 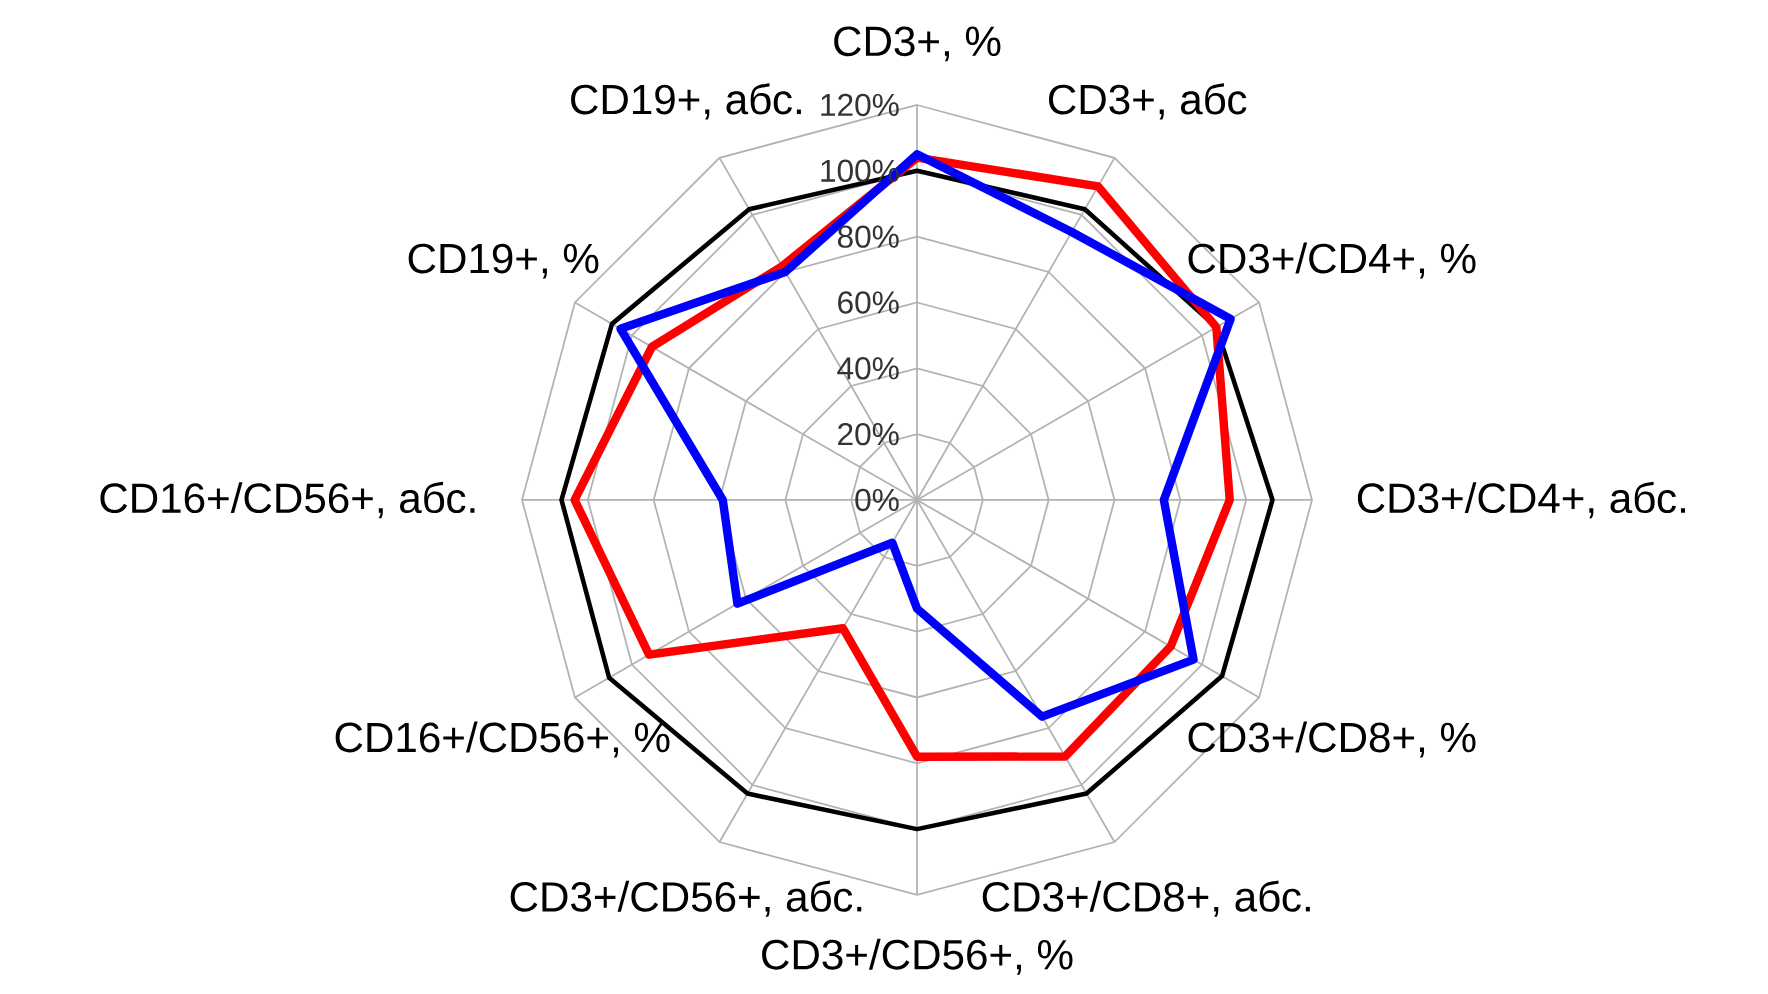 What do you see at coordinates (917, 956) in the screenshot?
I see `spoke-label: CD3+/CD56+, %` at bounding box center [917, 956].